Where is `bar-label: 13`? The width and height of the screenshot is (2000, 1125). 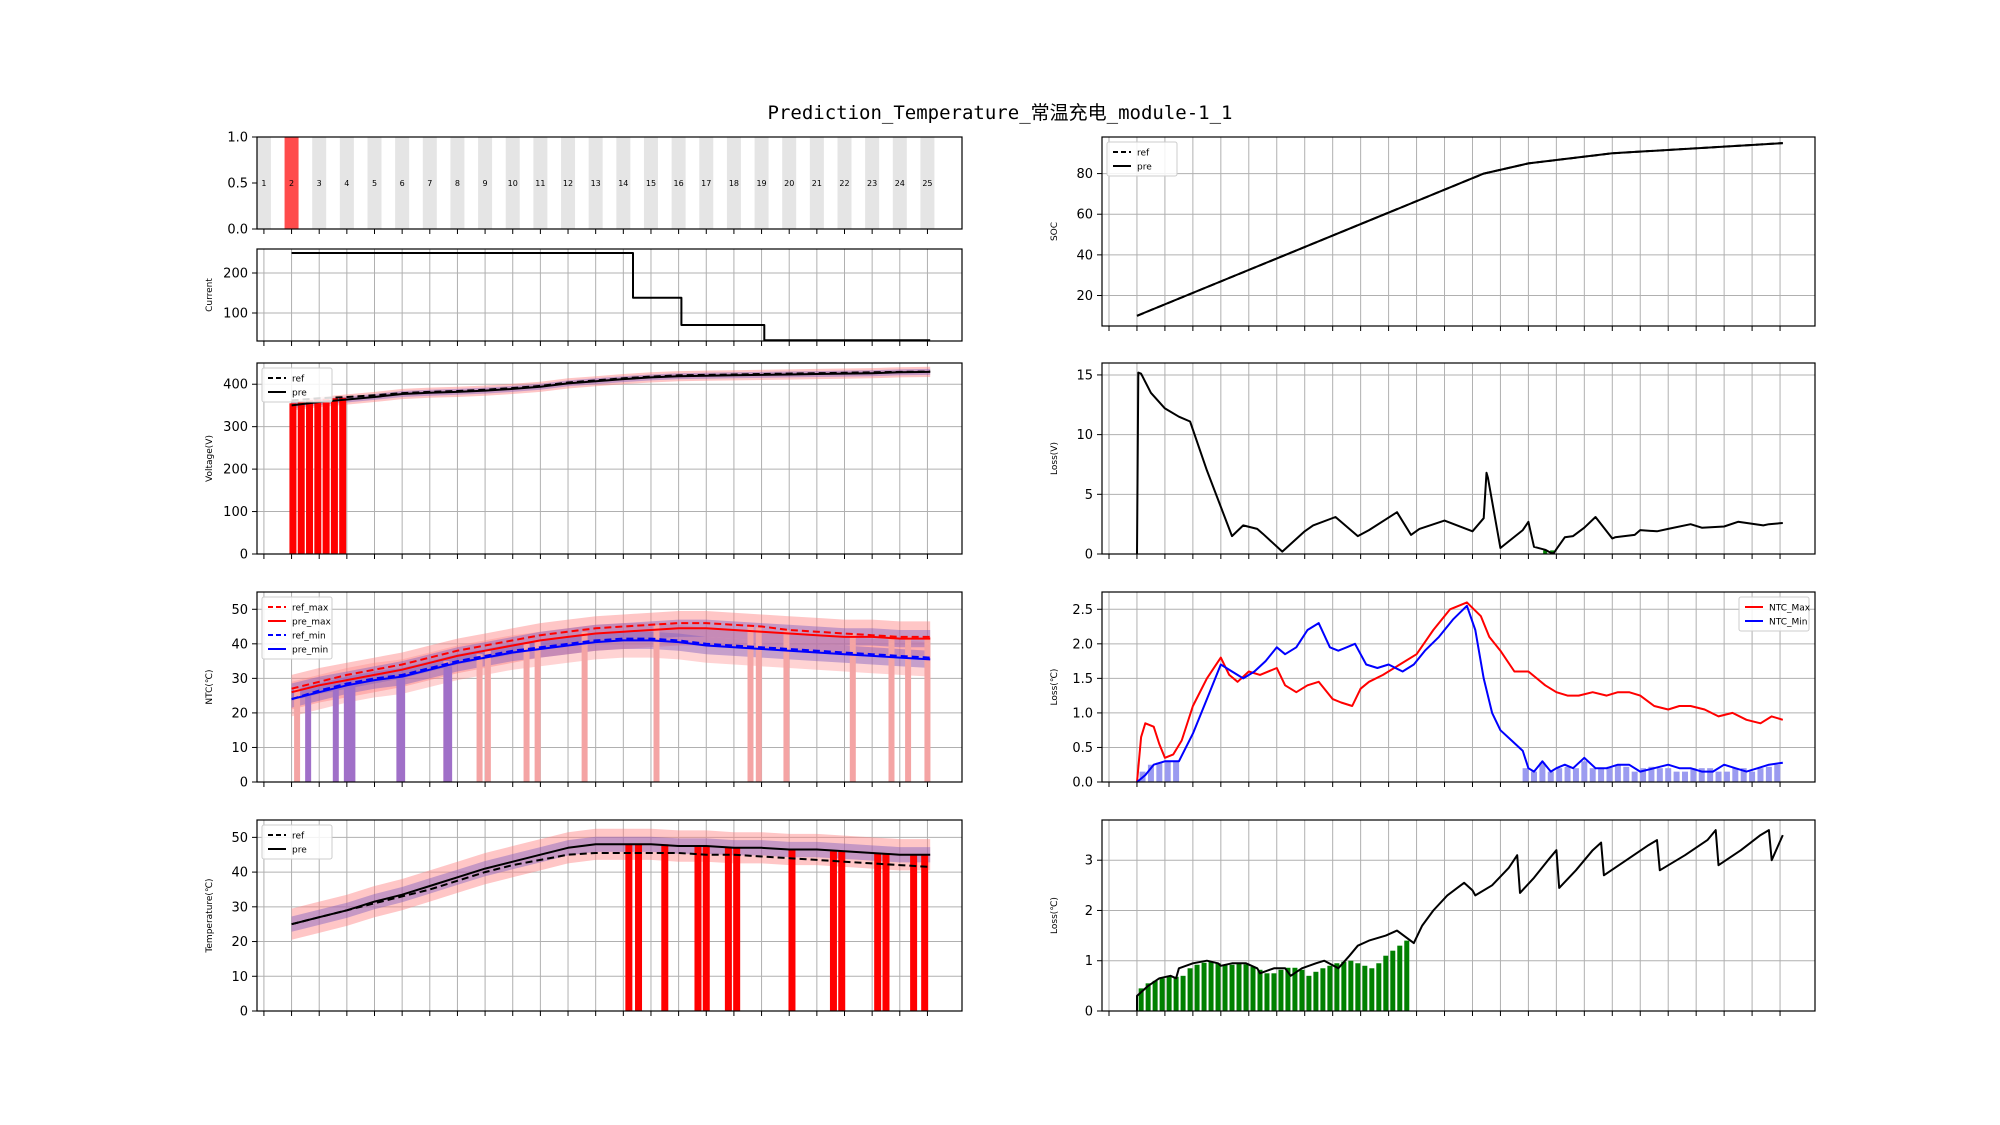 bar-label: 13 is located at coordinates (596, 183).